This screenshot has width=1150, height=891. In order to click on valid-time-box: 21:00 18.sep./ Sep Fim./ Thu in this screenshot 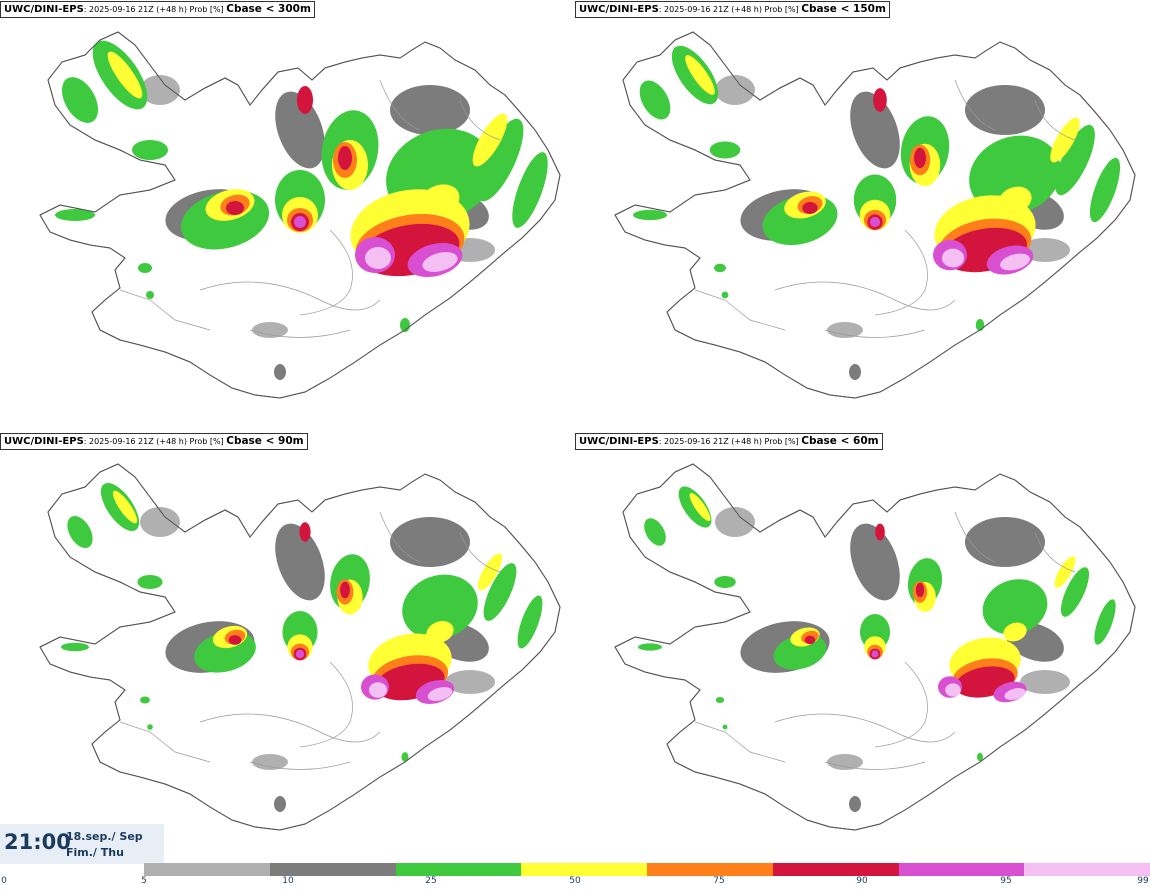, I will do `click(82, 844)`.